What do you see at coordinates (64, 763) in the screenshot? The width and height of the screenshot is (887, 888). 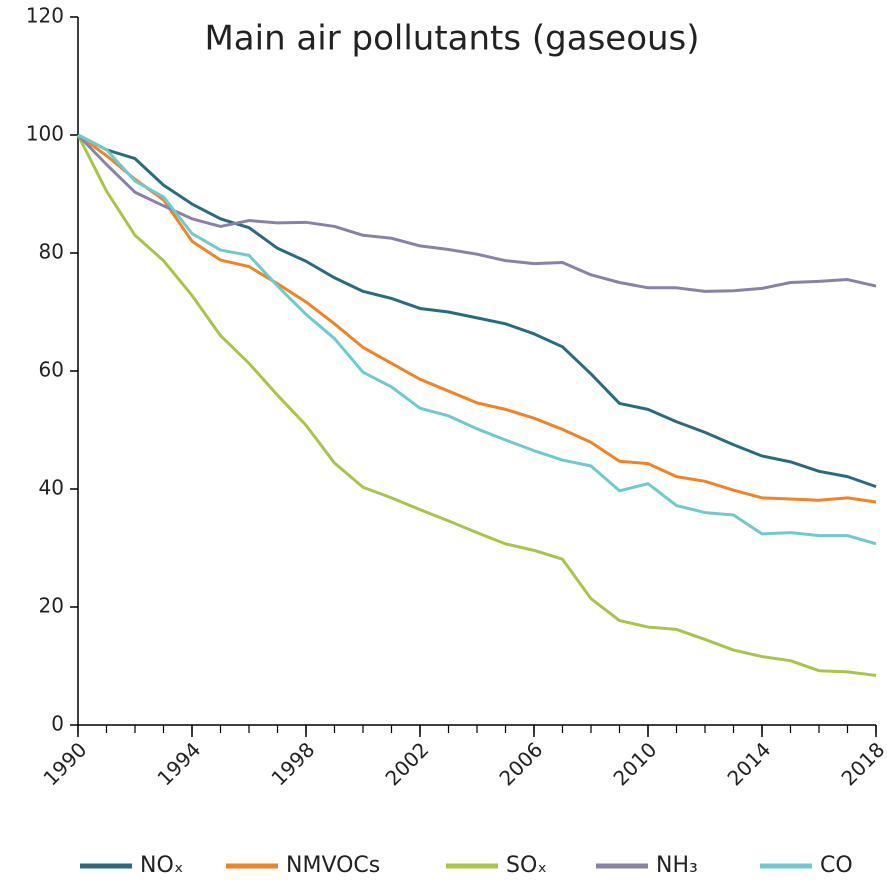 I see `x-tick-label: 1990` at bounding box center [64, 763].